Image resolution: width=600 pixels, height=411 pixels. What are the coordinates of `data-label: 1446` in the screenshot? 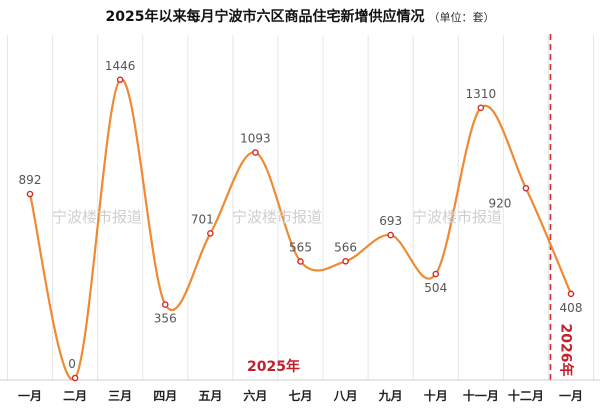 It's located at (120, 66).